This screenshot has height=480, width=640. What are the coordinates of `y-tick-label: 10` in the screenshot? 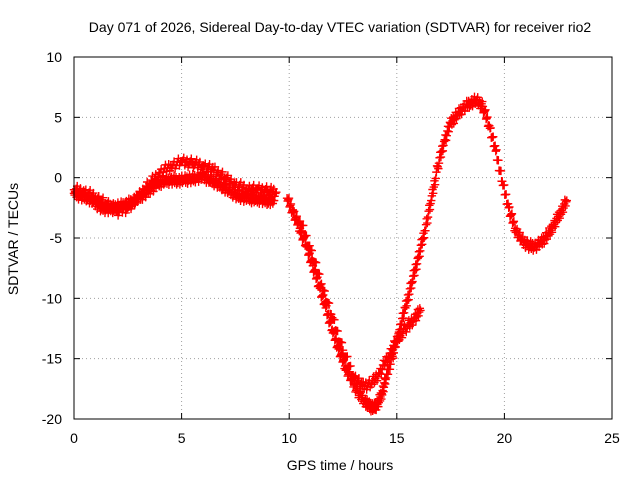 It's located at (54, 57).